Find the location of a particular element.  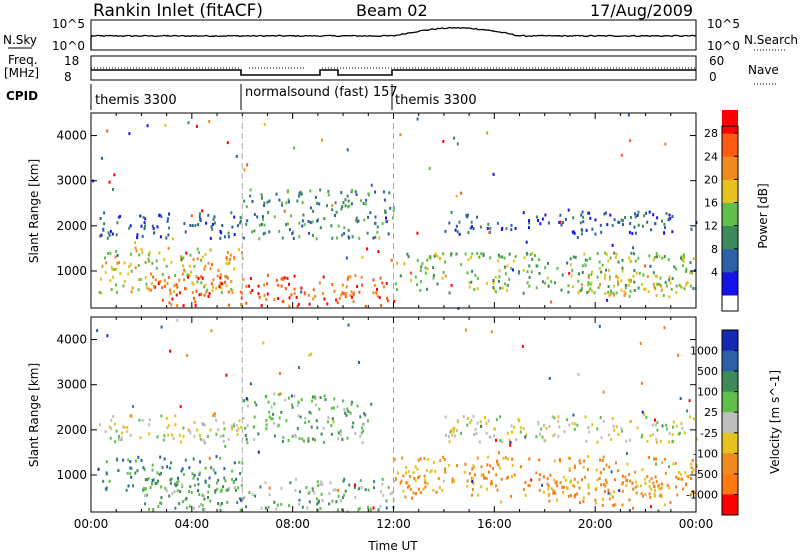

colorbar-tick-label: 12 is located at coordinates (711, 226).